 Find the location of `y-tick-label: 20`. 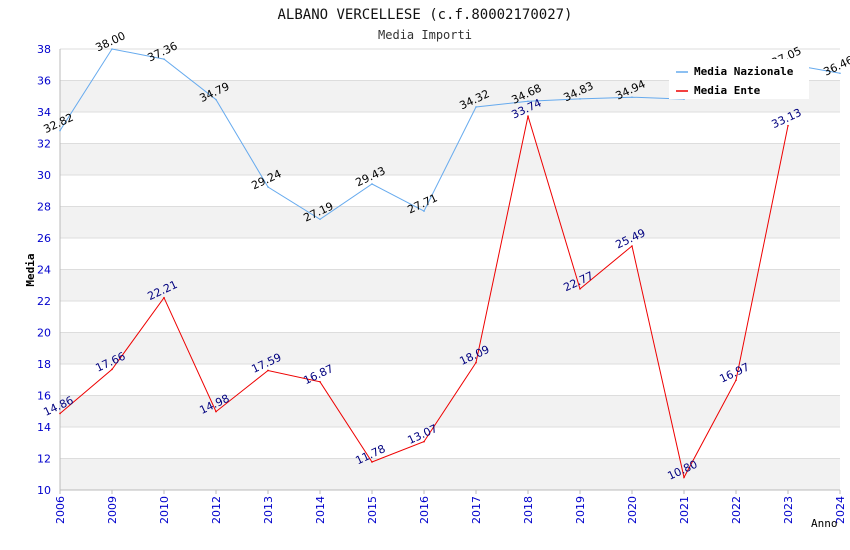

y-tick-label: 20 is located at coordinates (44, 333).